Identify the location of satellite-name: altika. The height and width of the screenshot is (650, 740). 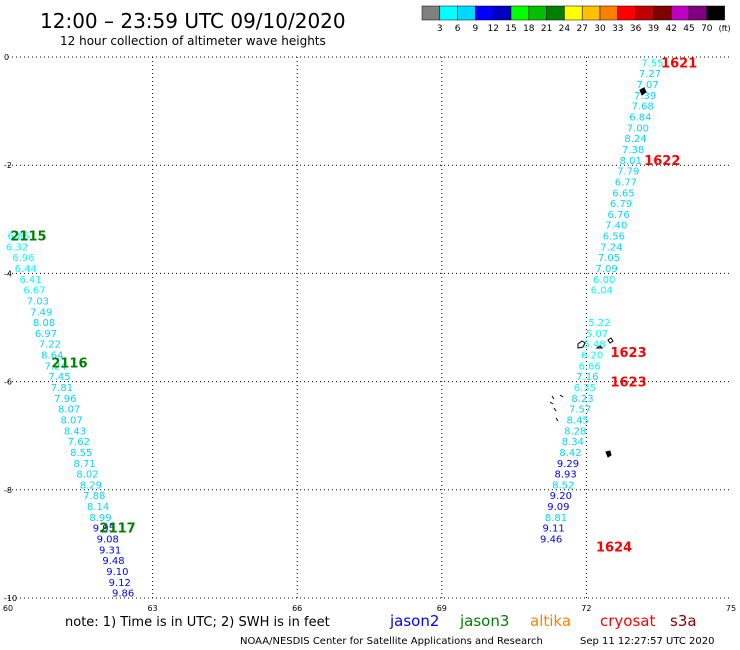
(550, 621).